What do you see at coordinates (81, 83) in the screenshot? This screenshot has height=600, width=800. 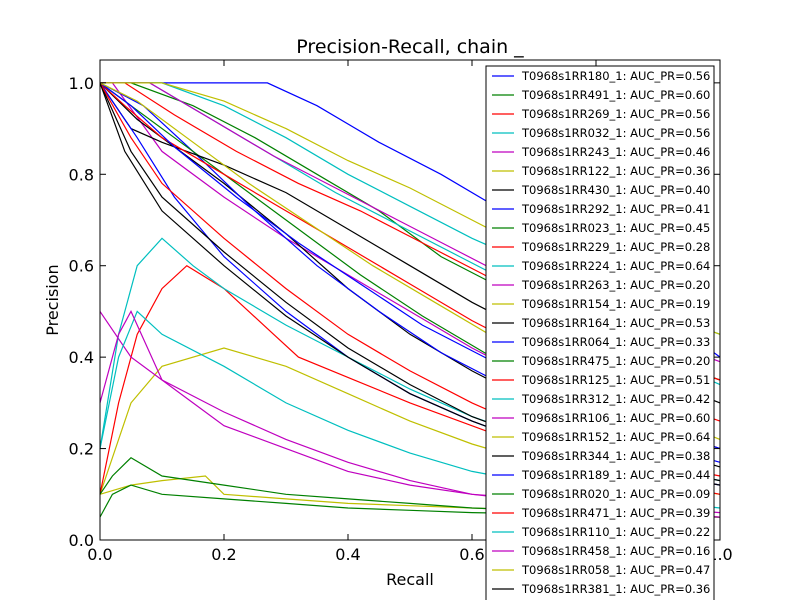 I see `y-tick-label-6: 1.0` at bounding box center [81, 83].